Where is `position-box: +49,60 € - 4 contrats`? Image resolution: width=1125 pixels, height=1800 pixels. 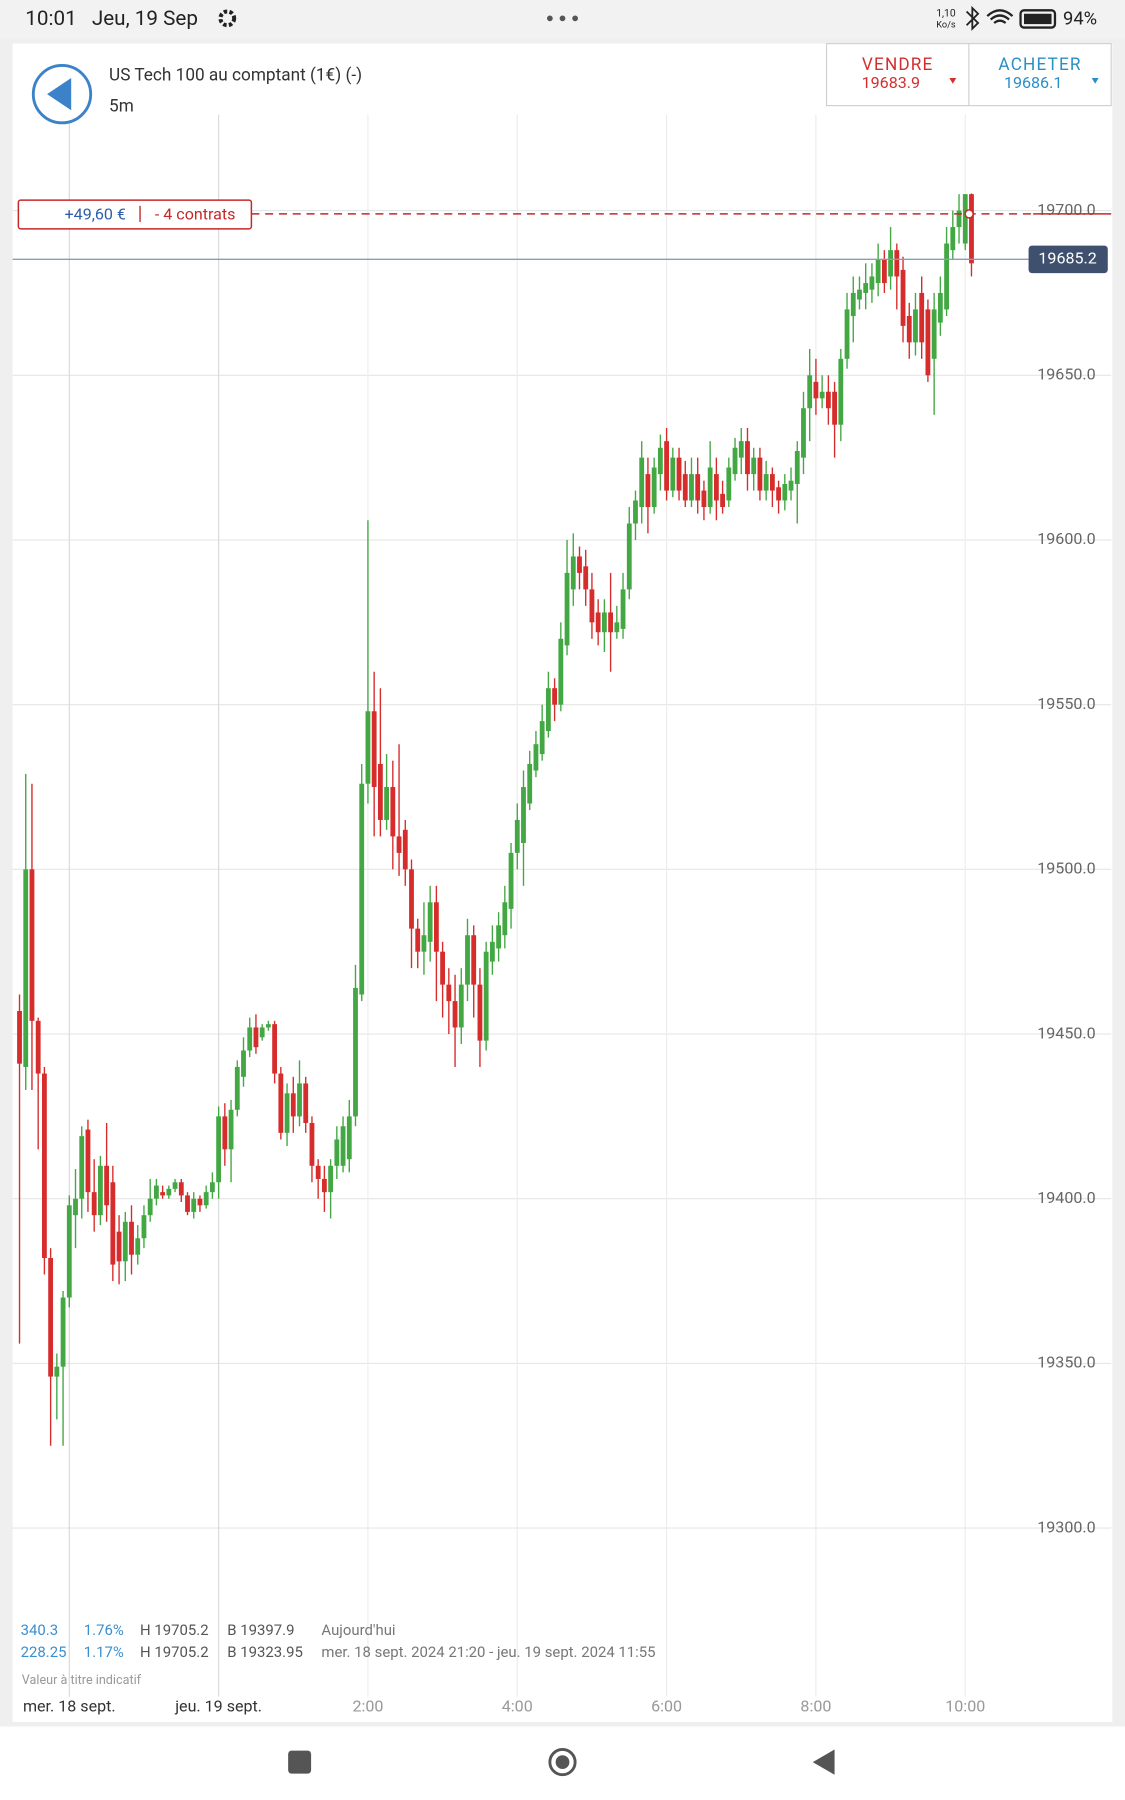 position-box: +49,60 € - 4 contrats is located at coordinates (135, 214).